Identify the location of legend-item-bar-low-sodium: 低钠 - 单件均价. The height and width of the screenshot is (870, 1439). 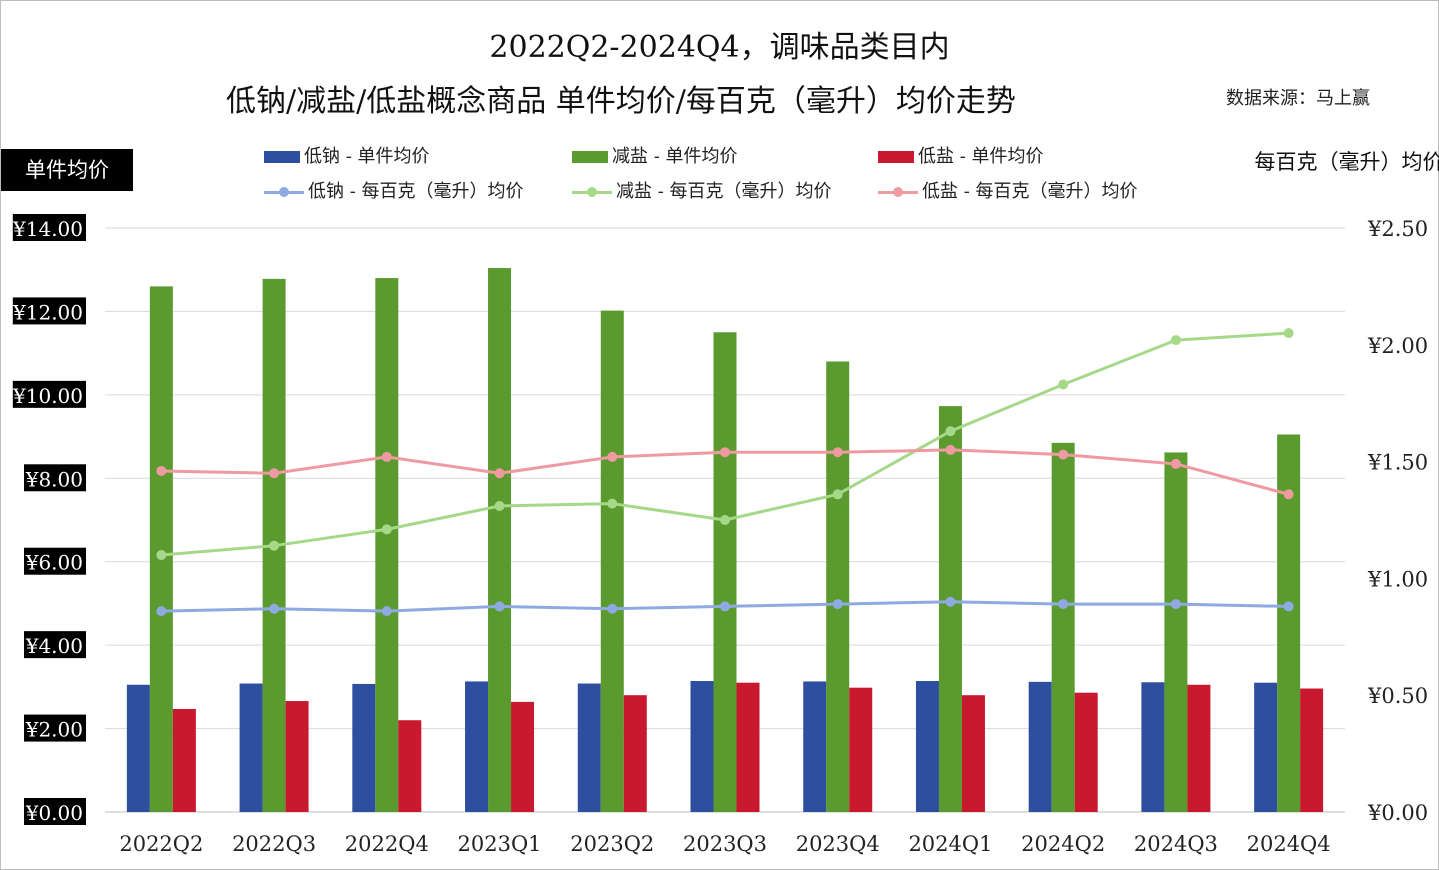
(347, 155).